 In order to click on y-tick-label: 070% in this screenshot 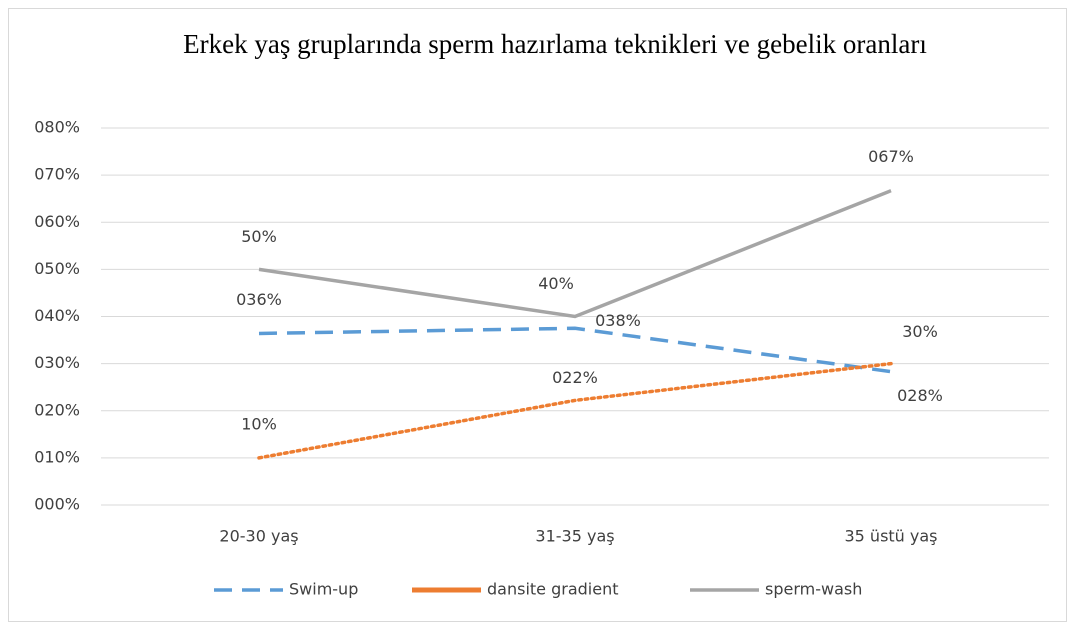, I will do `click(57, 174)`.